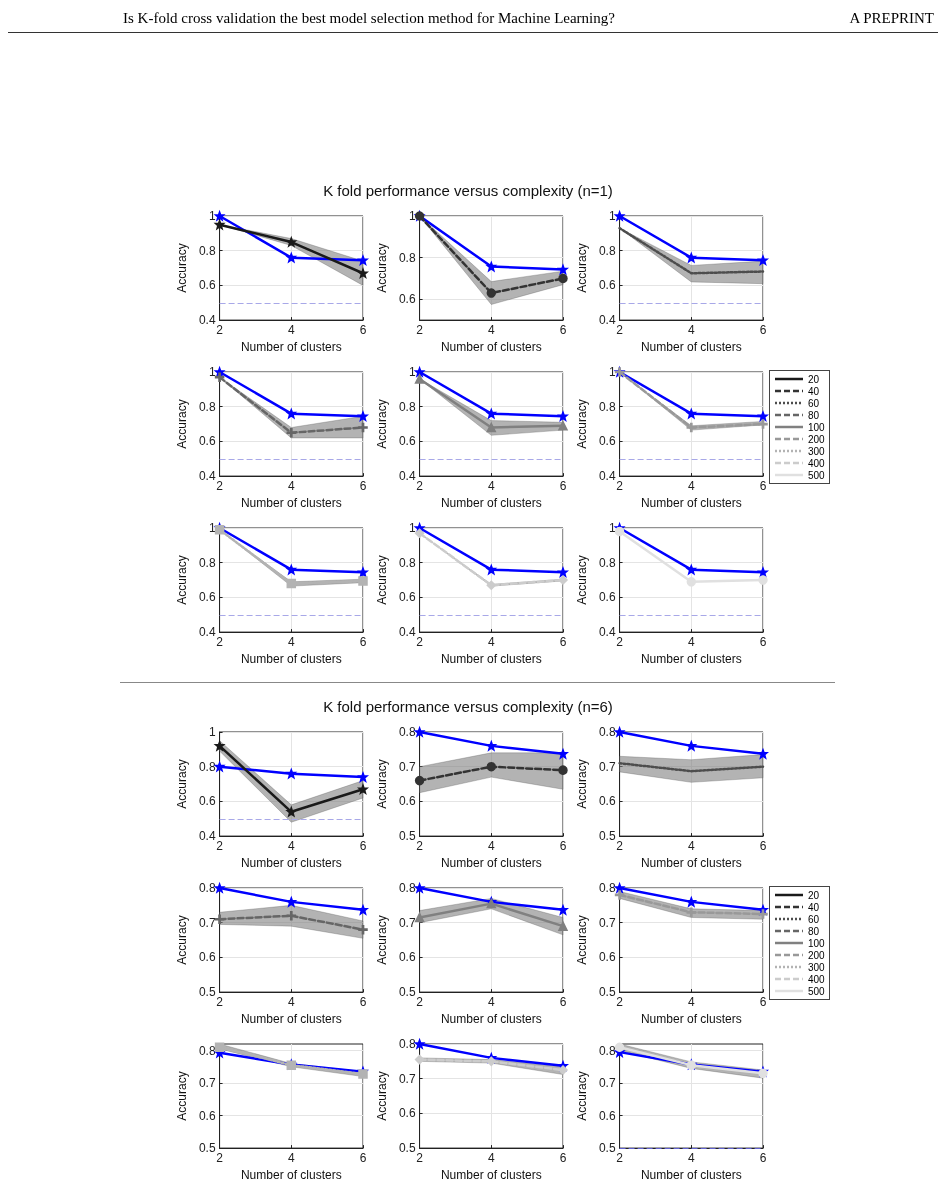 This screenshot has height=1202, width=948. Describe the element at coordinates (814, 391) in the screenshot. I see `text: 40` at that location.